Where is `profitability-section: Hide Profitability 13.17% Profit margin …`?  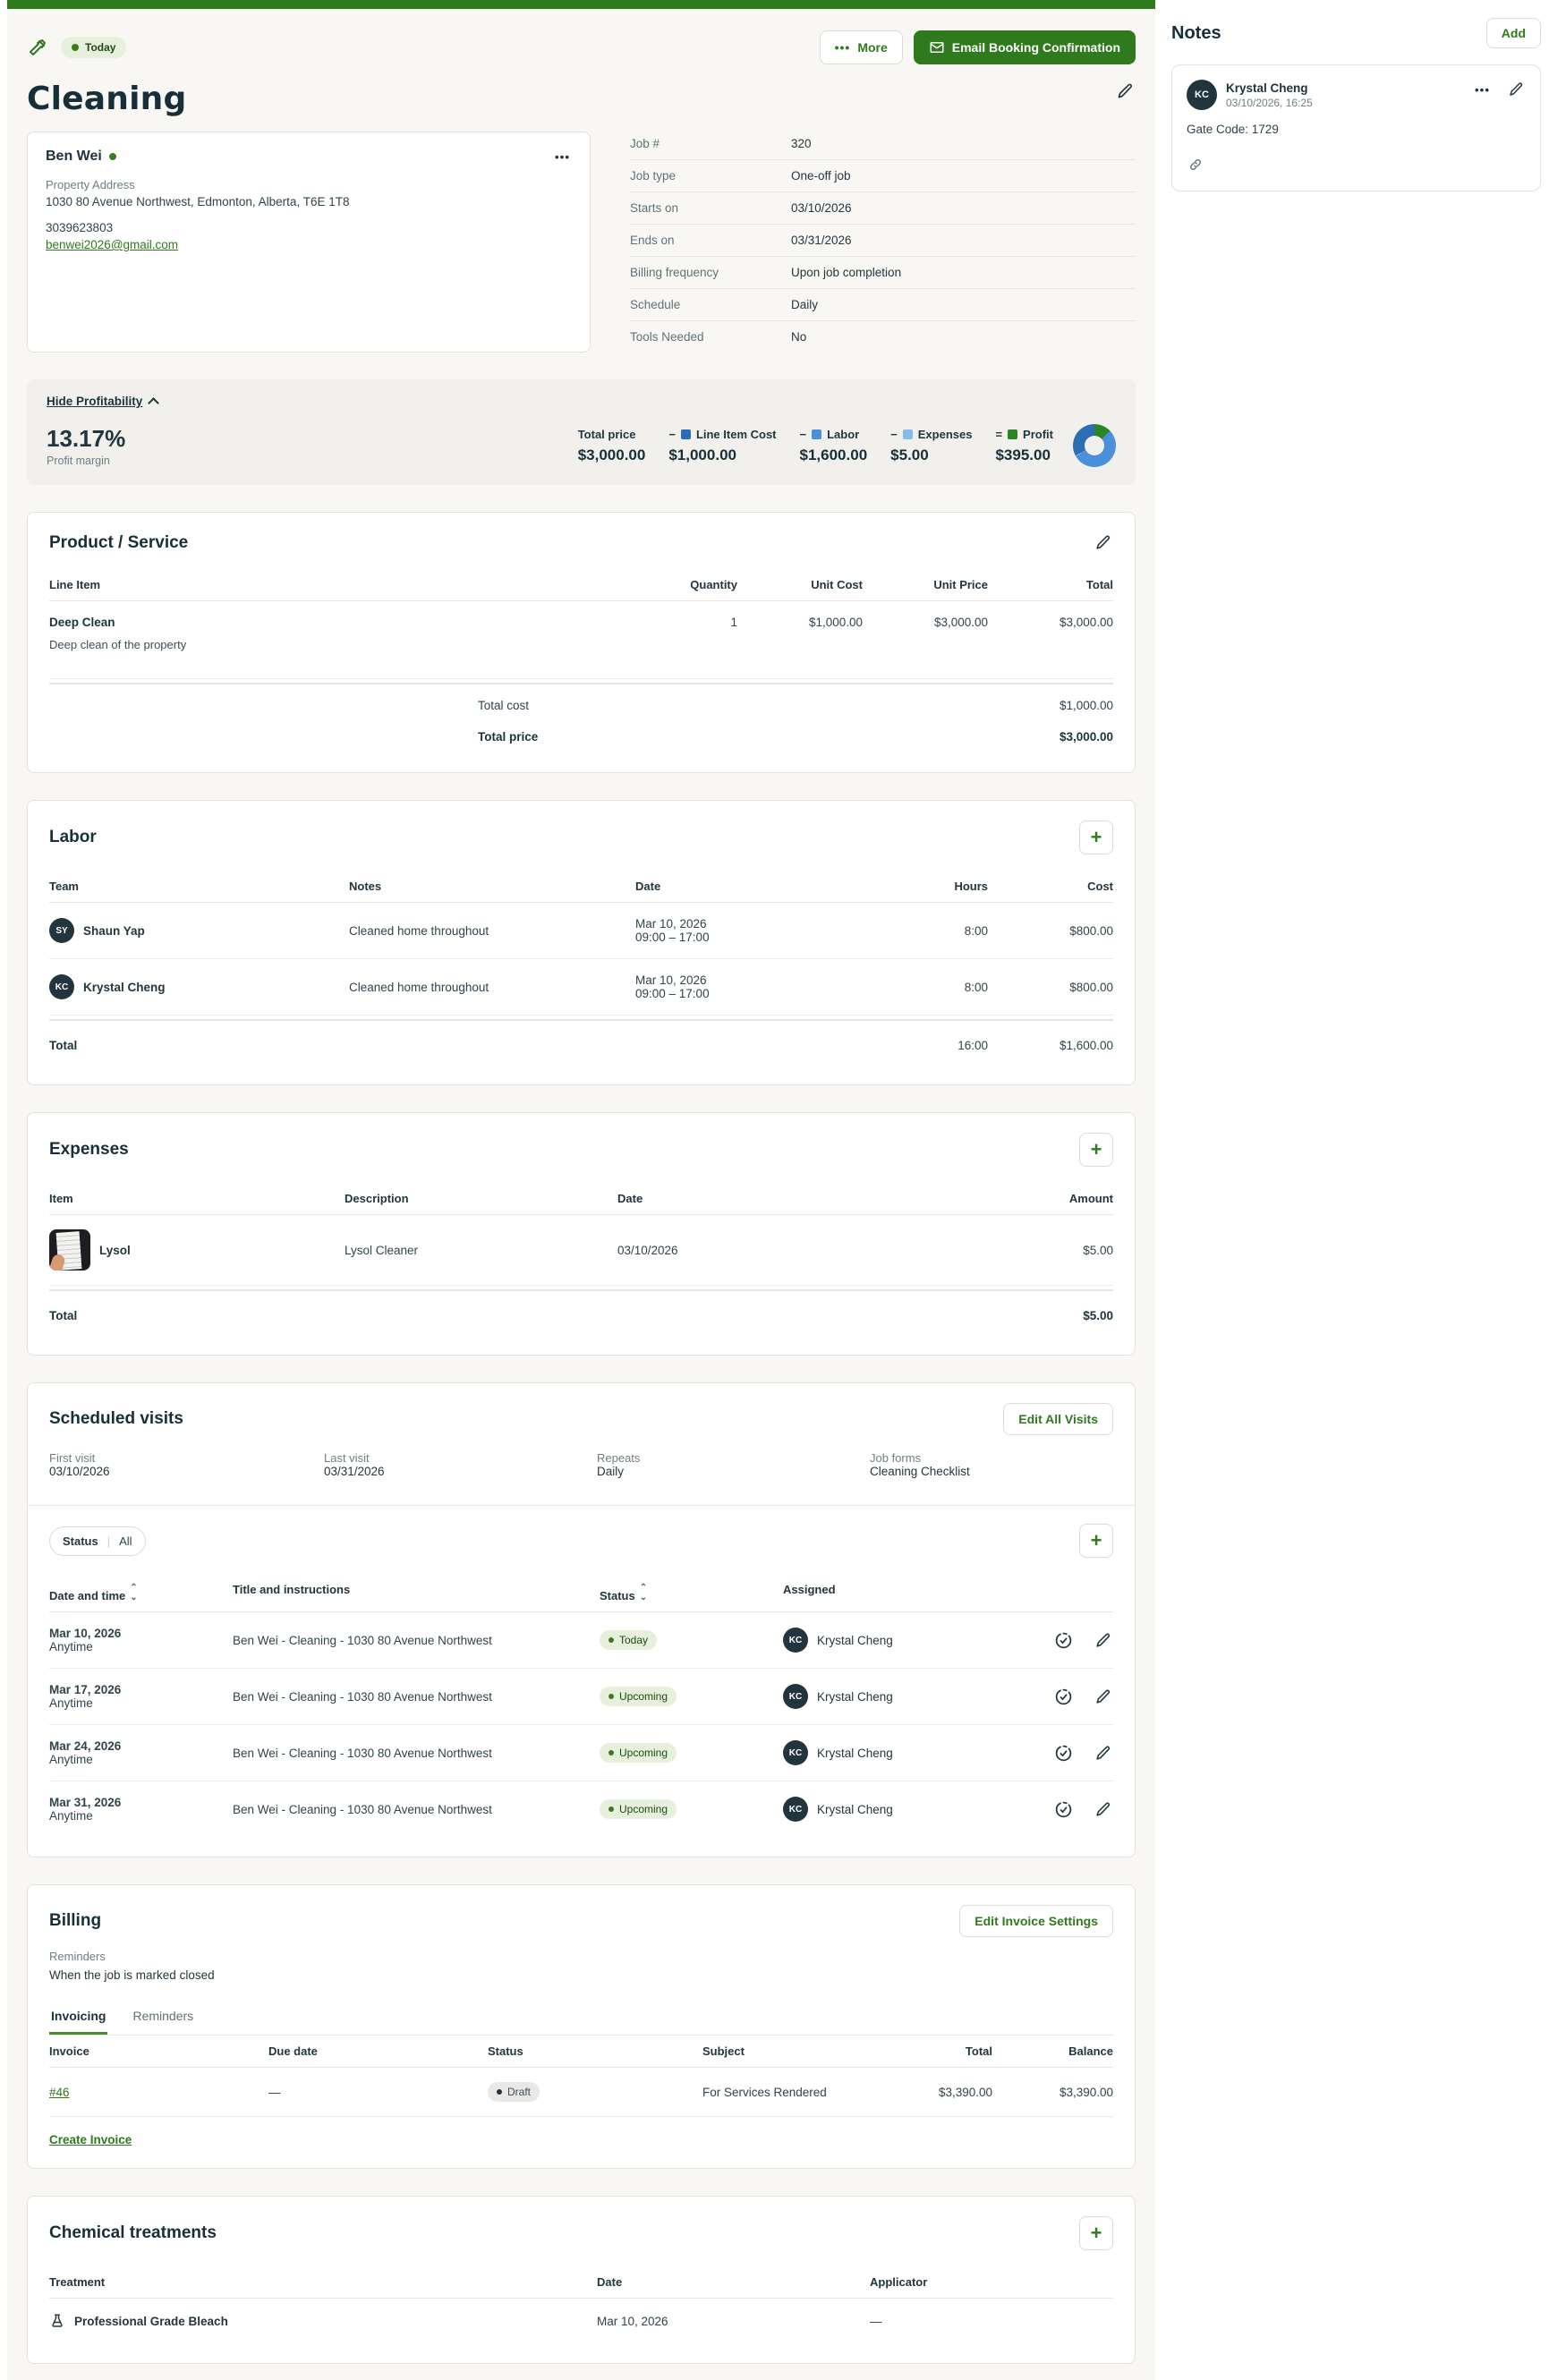 profitability-section: Hide Profitability 13.17% Profit margin … is located at coordinates (581, 432).